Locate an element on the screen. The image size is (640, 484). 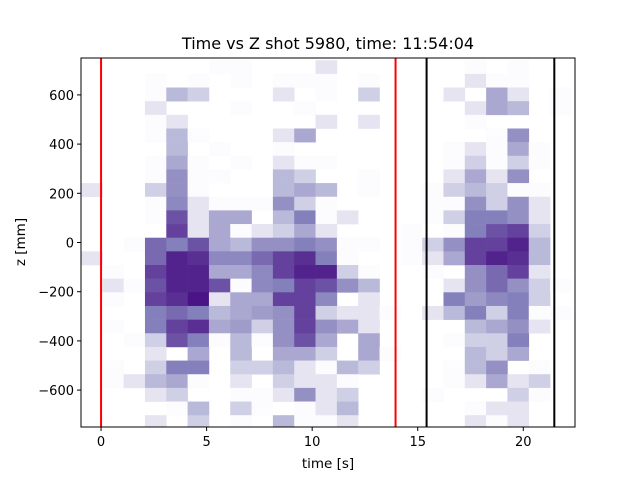
y-tick-label: −200 is located at coordinates (56, 293).